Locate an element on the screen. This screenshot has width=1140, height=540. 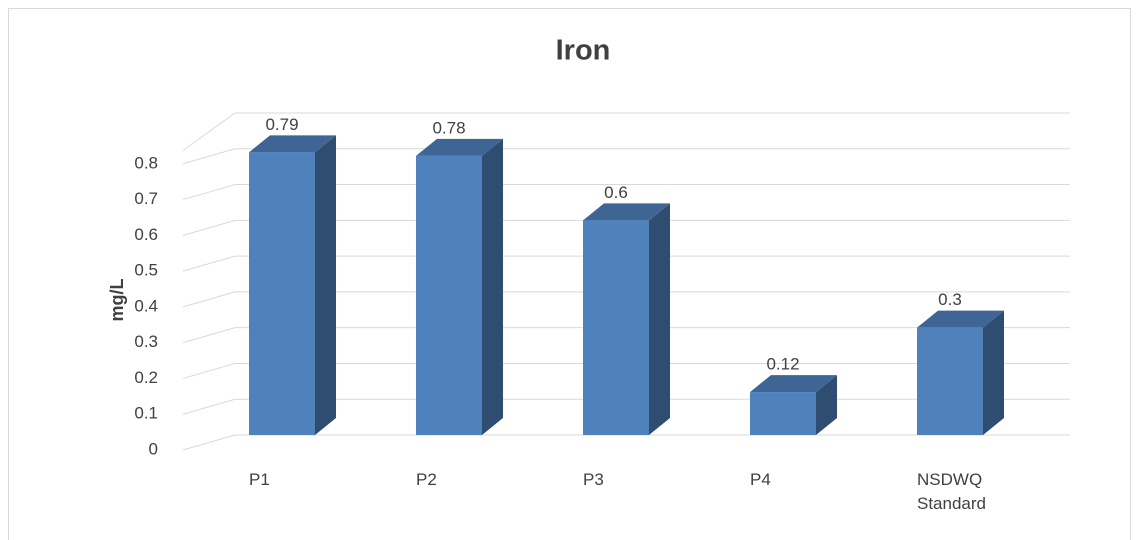
y-tick-label: 0.7 is located at coordinates (146, 198).